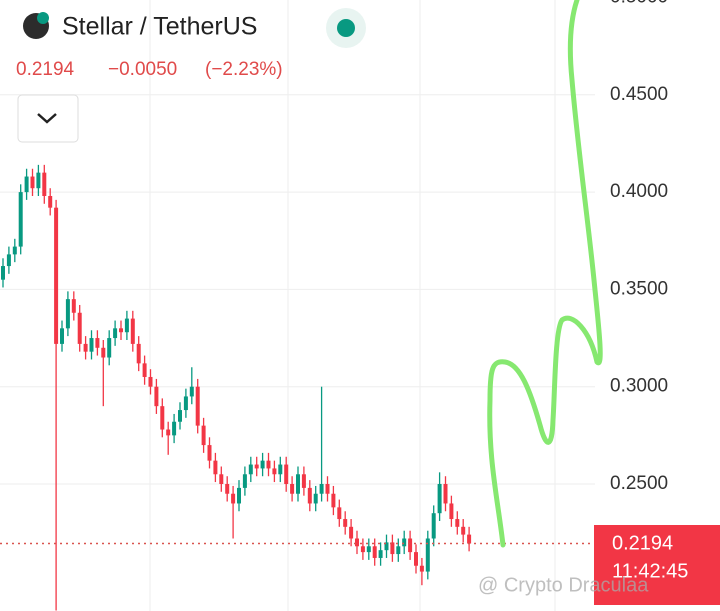 The width and height of the screenshot is (720, 611). What do you see at coordinates (639, 94) in the screenshot?
I see `y-tick-label: 0.4500` at bounding box center [639, 94].